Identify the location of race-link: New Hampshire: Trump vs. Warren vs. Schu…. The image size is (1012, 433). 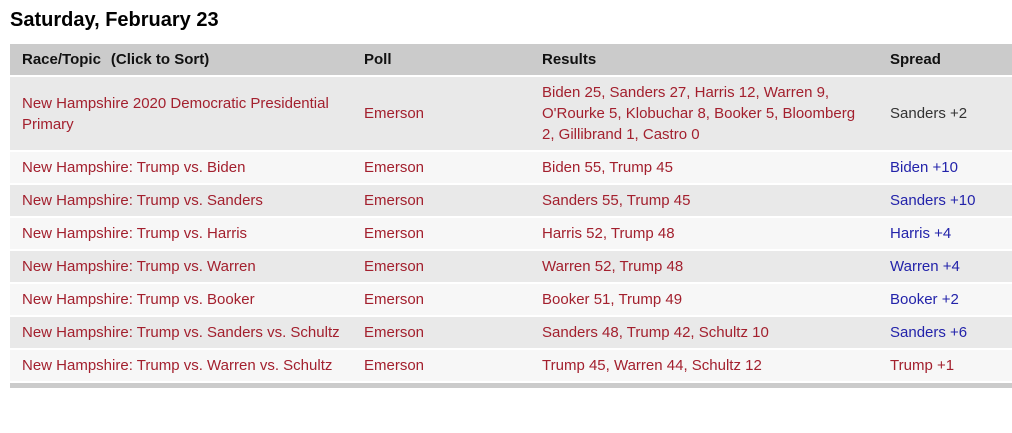
(177, 365).